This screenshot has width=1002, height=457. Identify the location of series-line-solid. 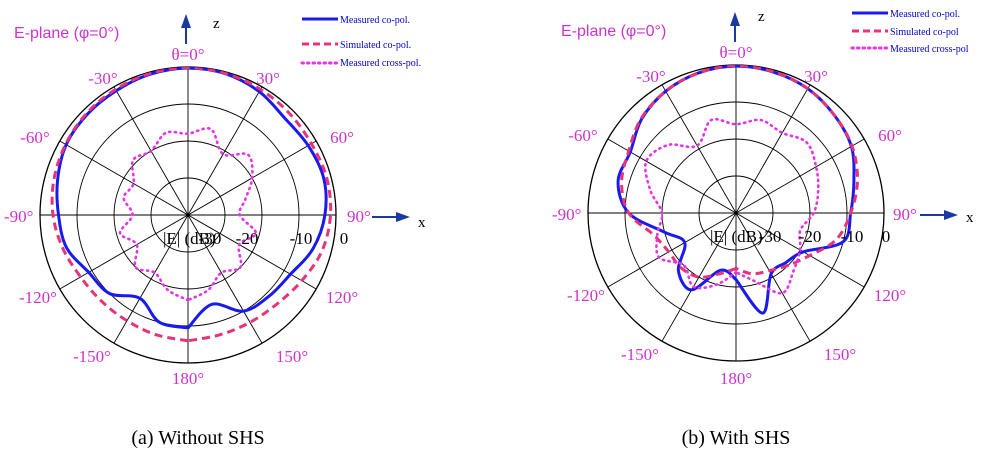
(736, 190).